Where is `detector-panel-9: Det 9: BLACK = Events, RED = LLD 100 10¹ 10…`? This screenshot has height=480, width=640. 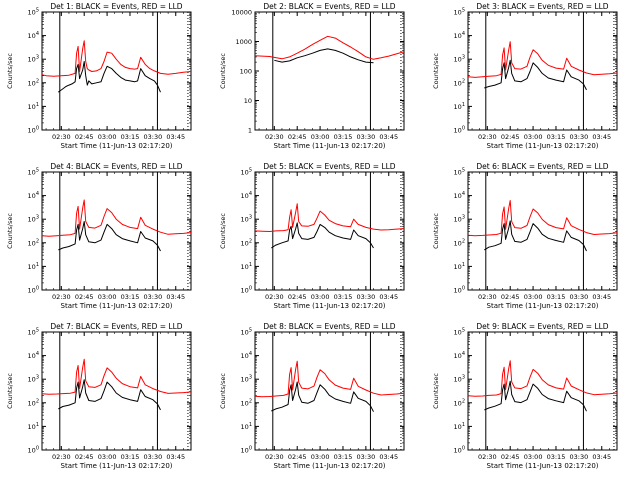 detector-panel-9: Det 9: BLACK = Events, RED = LLD 100 10¹ 10… is located at coordinates (525, 396).